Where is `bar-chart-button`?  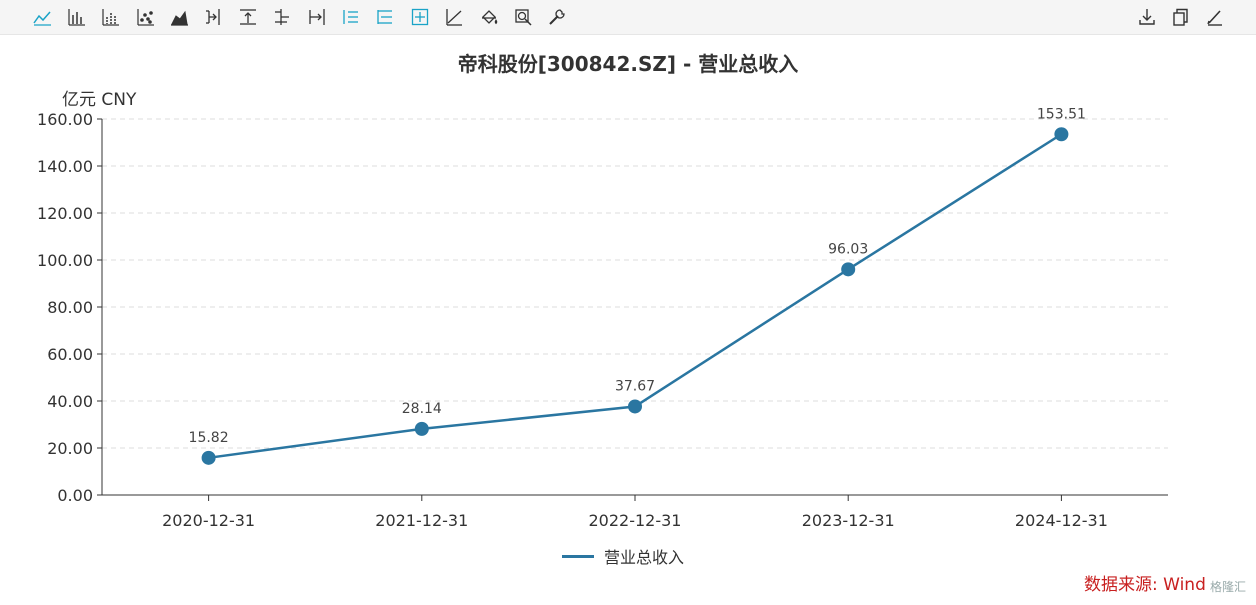
bar-chart-button is located at coordinates (75, 17).